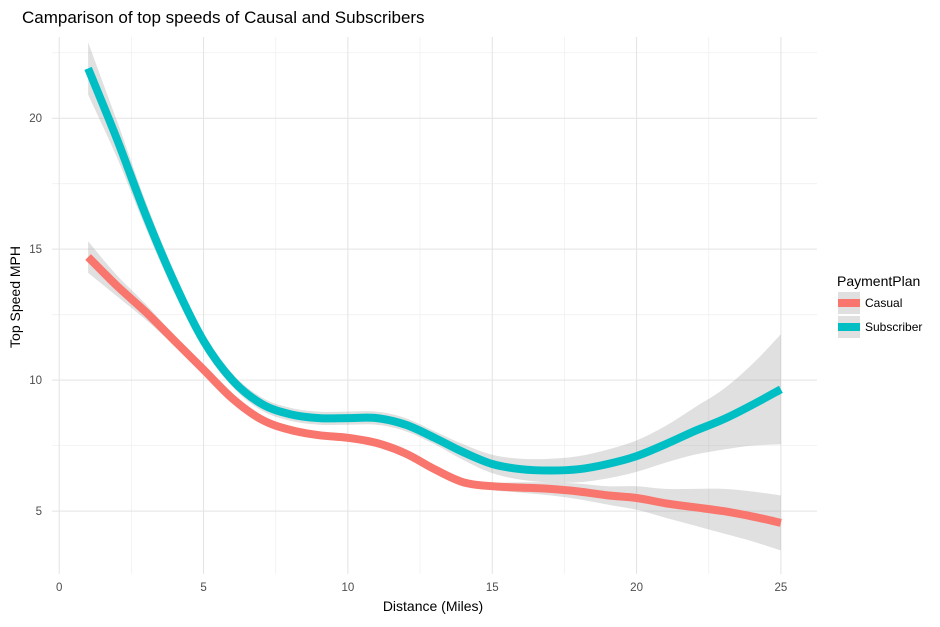  What do you see at coordinates (878, 281) in the screenshot?
I see `legend-title: PaymentPlan` at bounding box center [878, 281].